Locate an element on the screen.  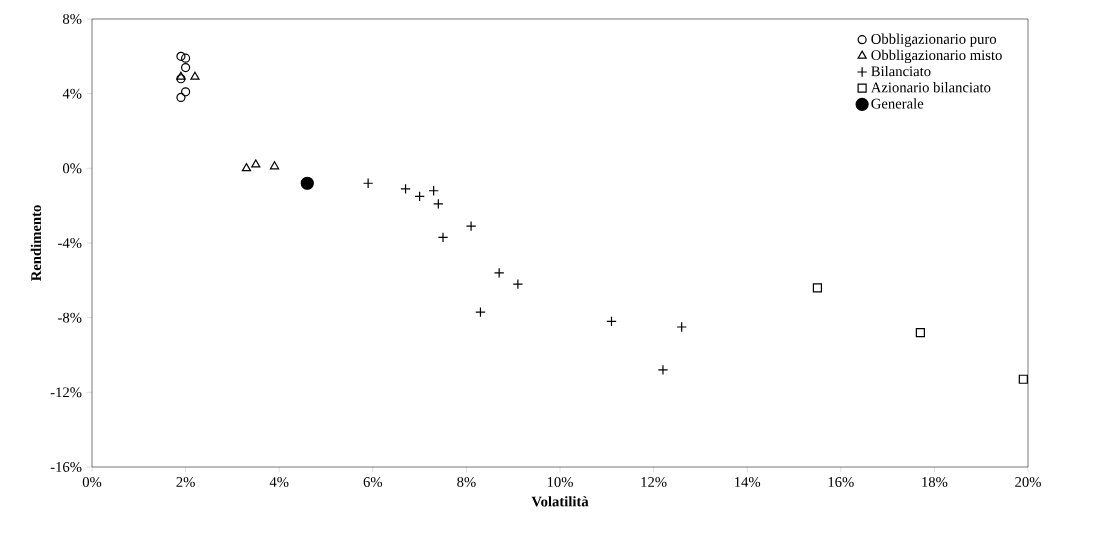
legend-label: Obbligazionario puro is located at coordinates (934, 40).